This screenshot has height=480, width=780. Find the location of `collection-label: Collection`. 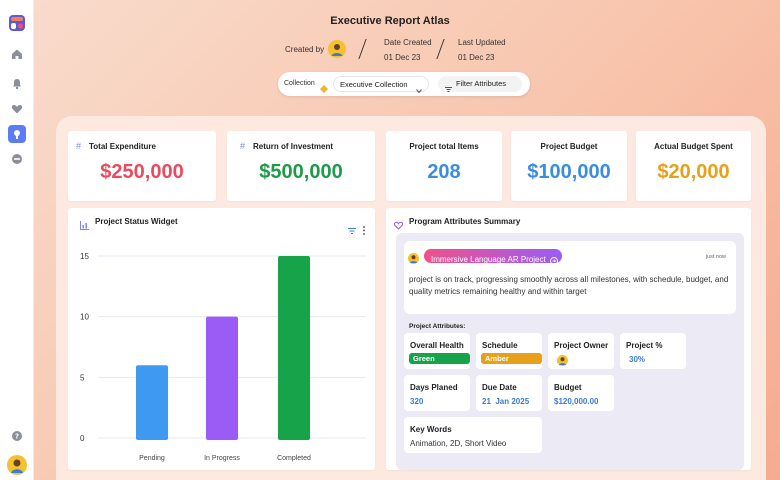

collection-label: Collection is located at coordinates (299, 83).